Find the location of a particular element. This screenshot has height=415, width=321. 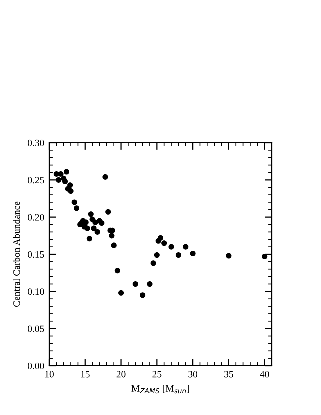

x-tick-label: 25 is located at coordinates (157, 374).